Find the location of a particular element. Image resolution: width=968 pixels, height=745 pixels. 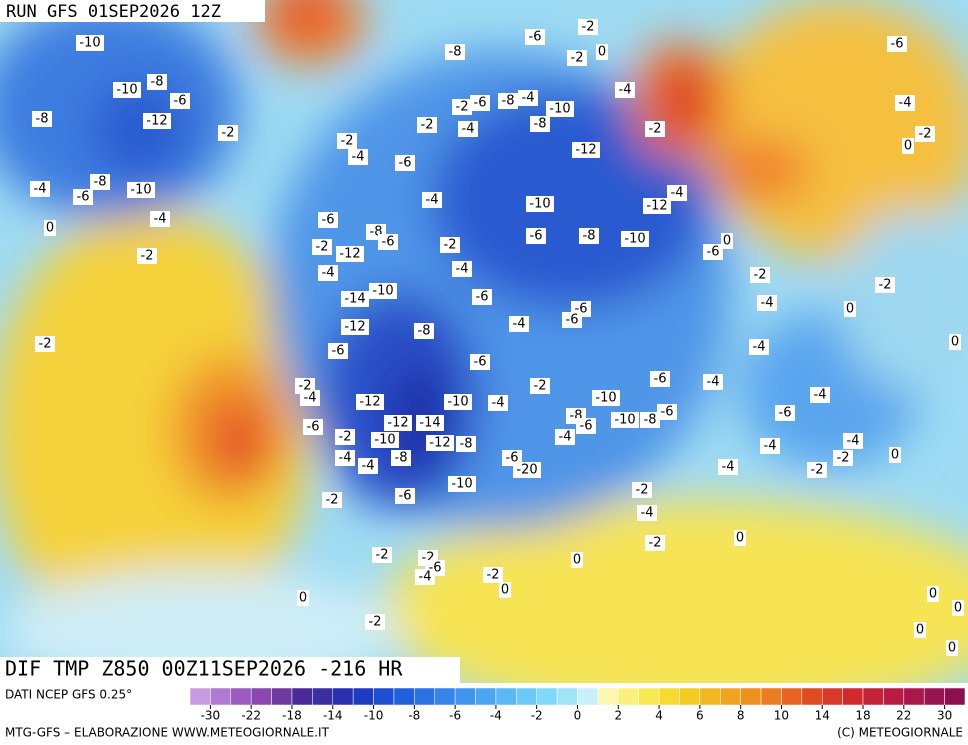

colorbar-label: -2 is located at coordinates (537, 716).